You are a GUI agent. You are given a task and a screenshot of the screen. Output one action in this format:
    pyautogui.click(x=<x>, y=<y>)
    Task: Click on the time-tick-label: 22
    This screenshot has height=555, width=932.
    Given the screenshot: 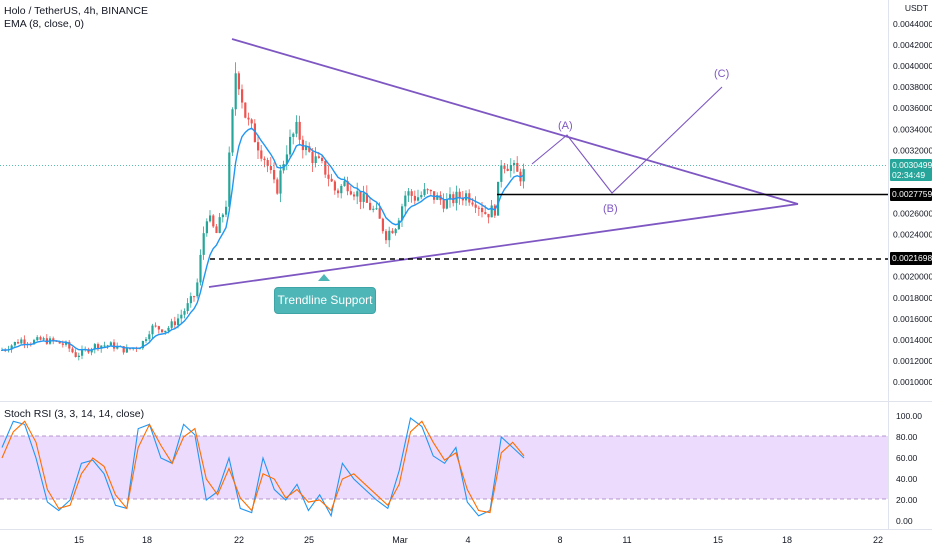 What is the action you would take?
    pyautogui.click(x=878, y=540)
    